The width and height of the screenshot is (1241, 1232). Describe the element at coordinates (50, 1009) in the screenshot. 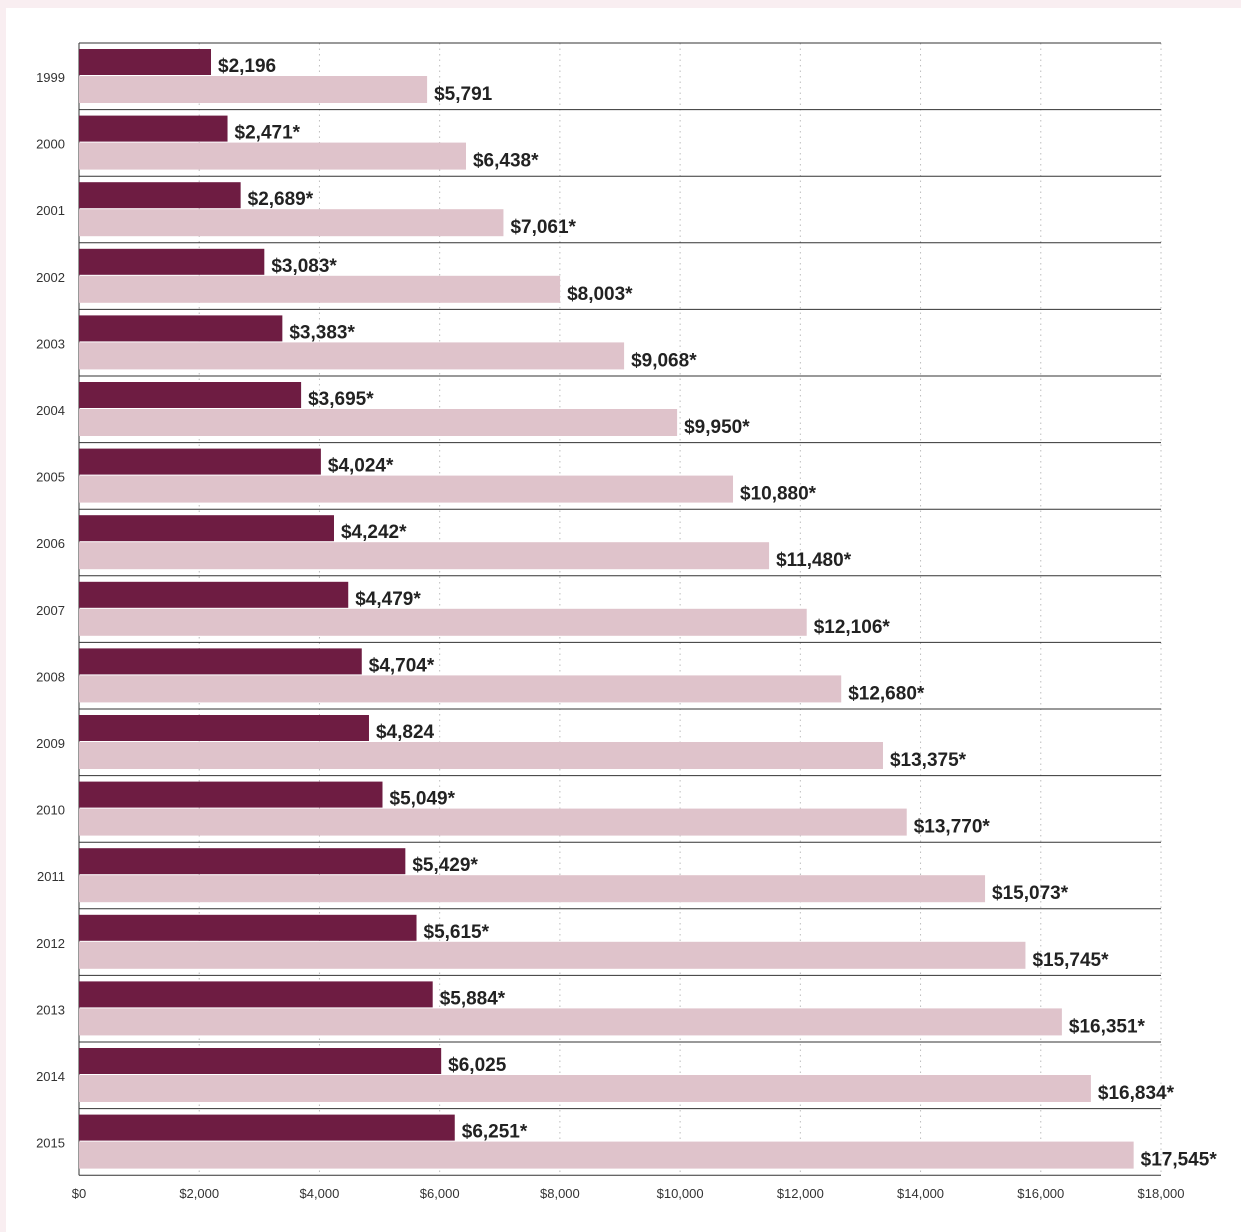

I see `y-category-label: 2013` at that location.